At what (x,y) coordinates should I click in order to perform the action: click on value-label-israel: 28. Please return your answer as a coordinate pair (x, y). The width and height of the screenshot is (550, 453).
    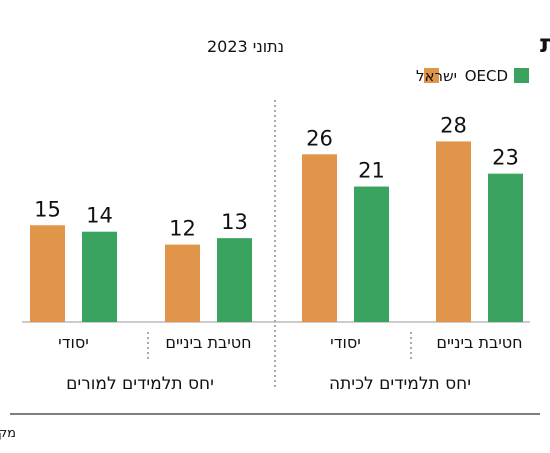
    Looking at the image, I should click on (453, 125).